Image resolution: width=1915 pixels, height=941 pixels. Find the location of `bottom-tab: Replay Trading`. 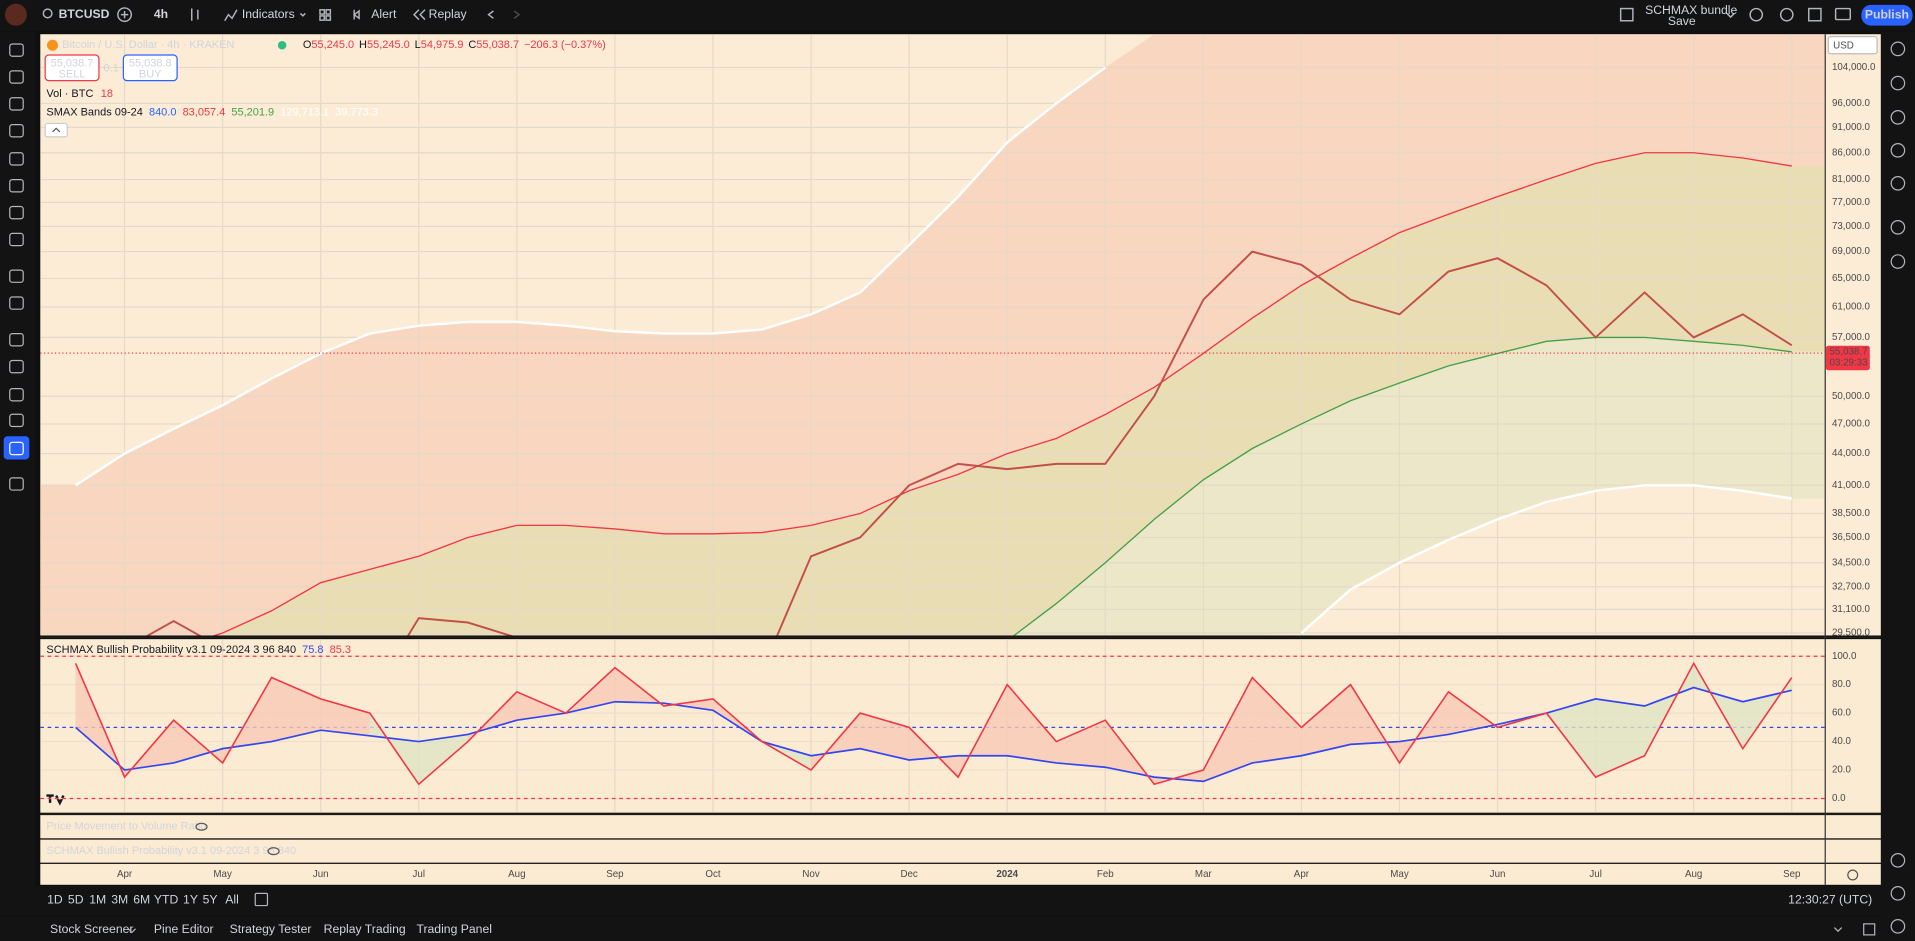

bottom-tab: Replay Trading is located at coordinates (365, 929).